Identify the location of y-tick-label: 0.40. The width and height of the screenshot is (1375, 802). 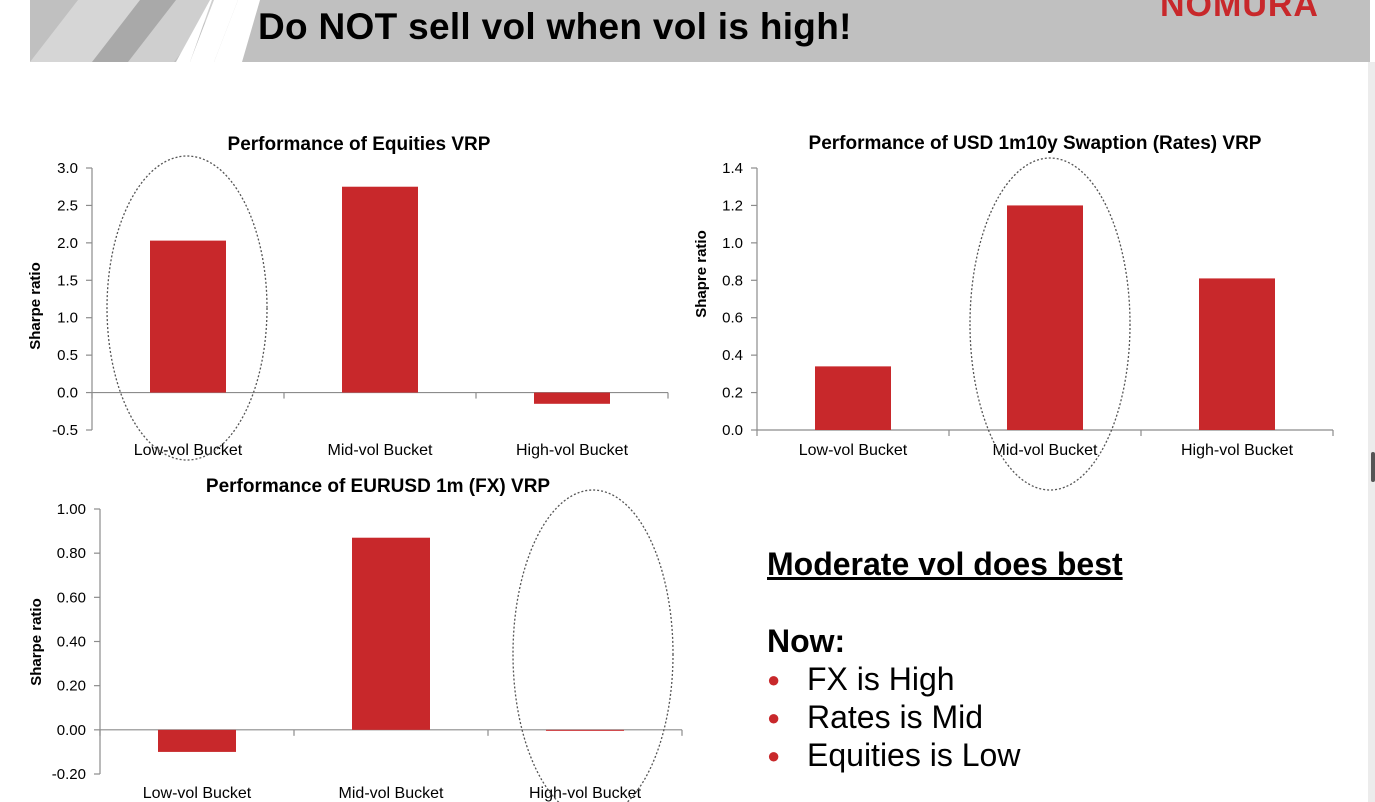
(71, 642).